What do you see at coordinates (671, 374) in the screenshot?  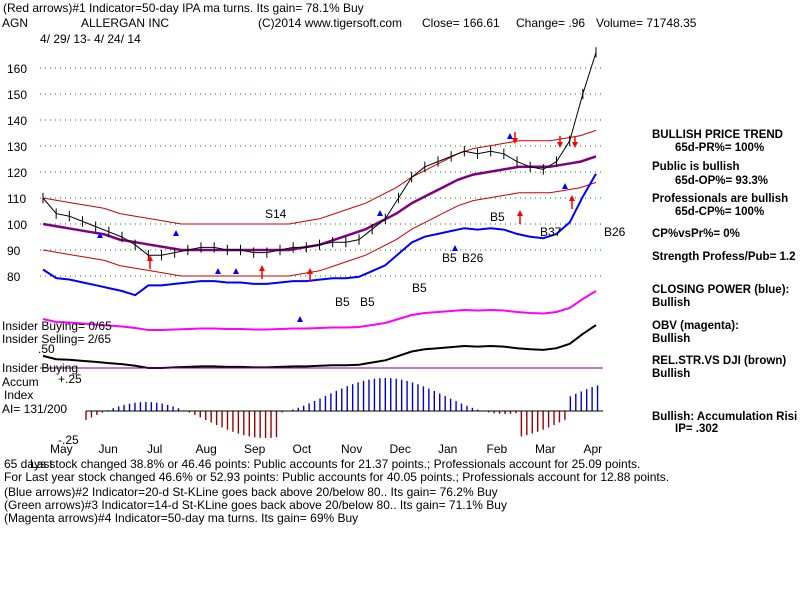 I see `relstr-status: Bullish` at bounding box center [671, 374].